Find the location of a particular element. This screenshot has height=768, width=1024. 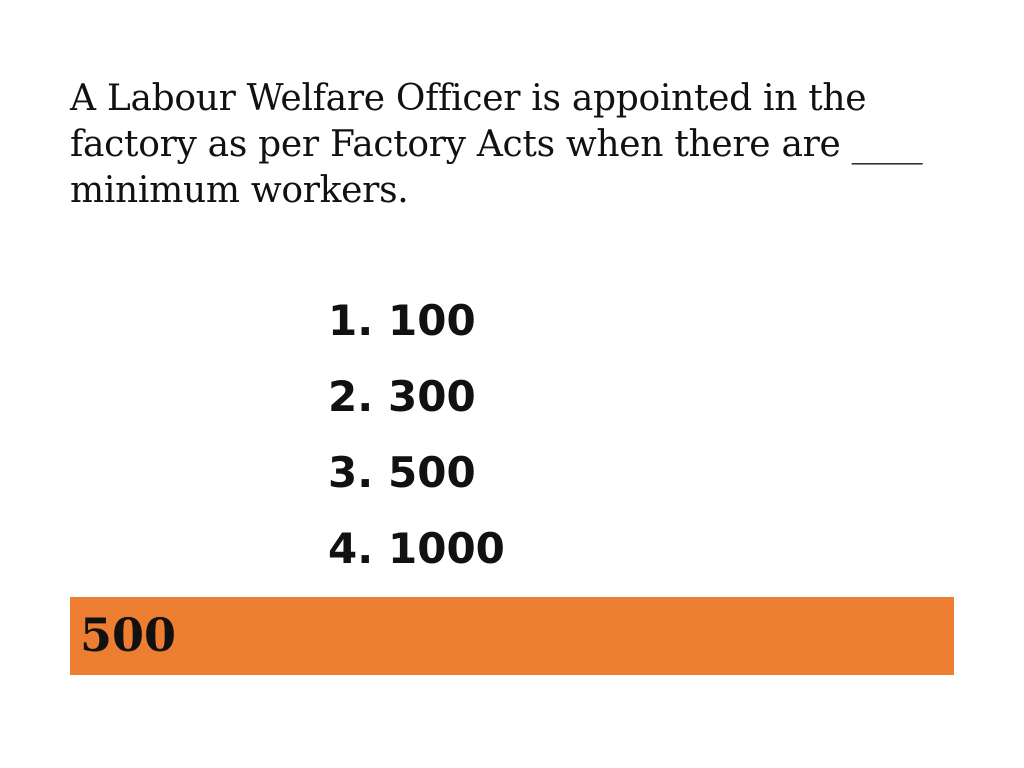

option-value: 100 is located at coordinates (432, 320).